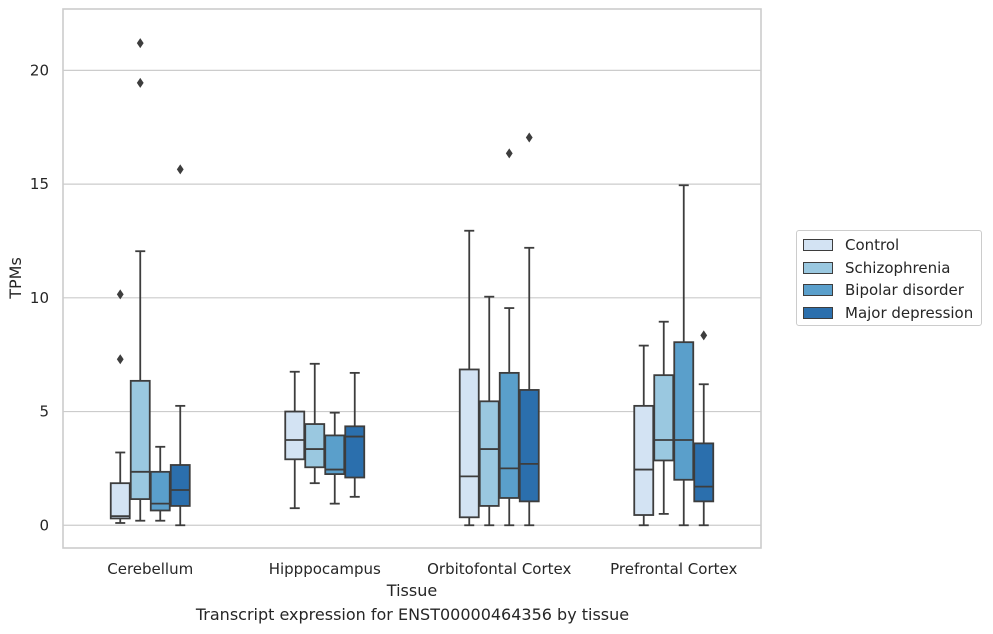  I want to click on y-tick-label: 10, so click(39, 298).